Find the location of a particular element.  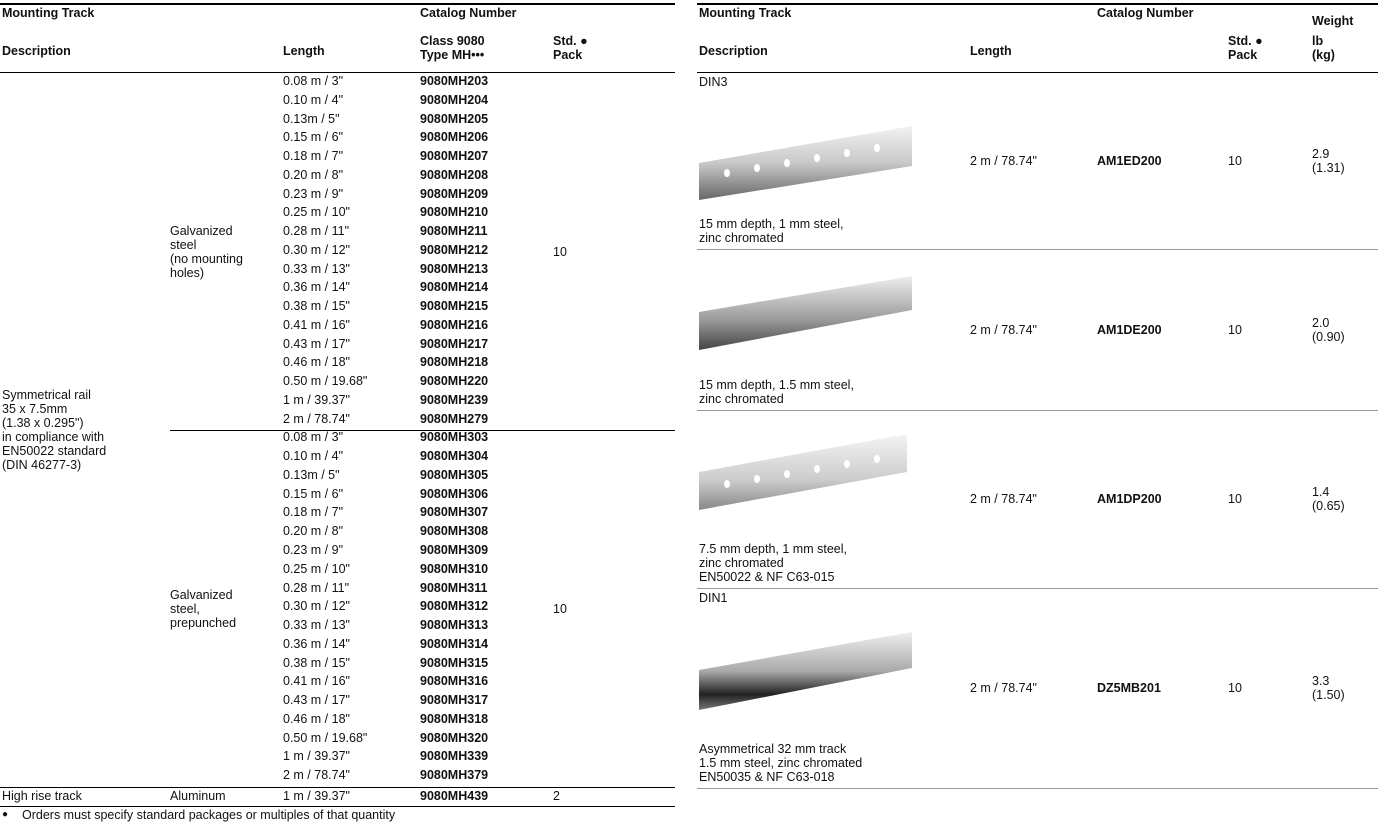

header: Weight is located at coordinates (1333, 21).